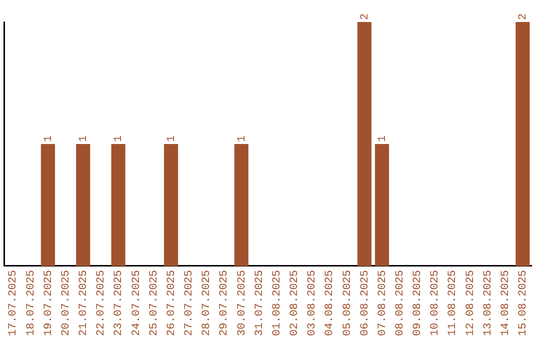 The width and height of the screenshot is (540, 340). Describe the element at coordinates (172, 303) in the screenshot. I see `x-tick-label: 26.07.2025` at that location.